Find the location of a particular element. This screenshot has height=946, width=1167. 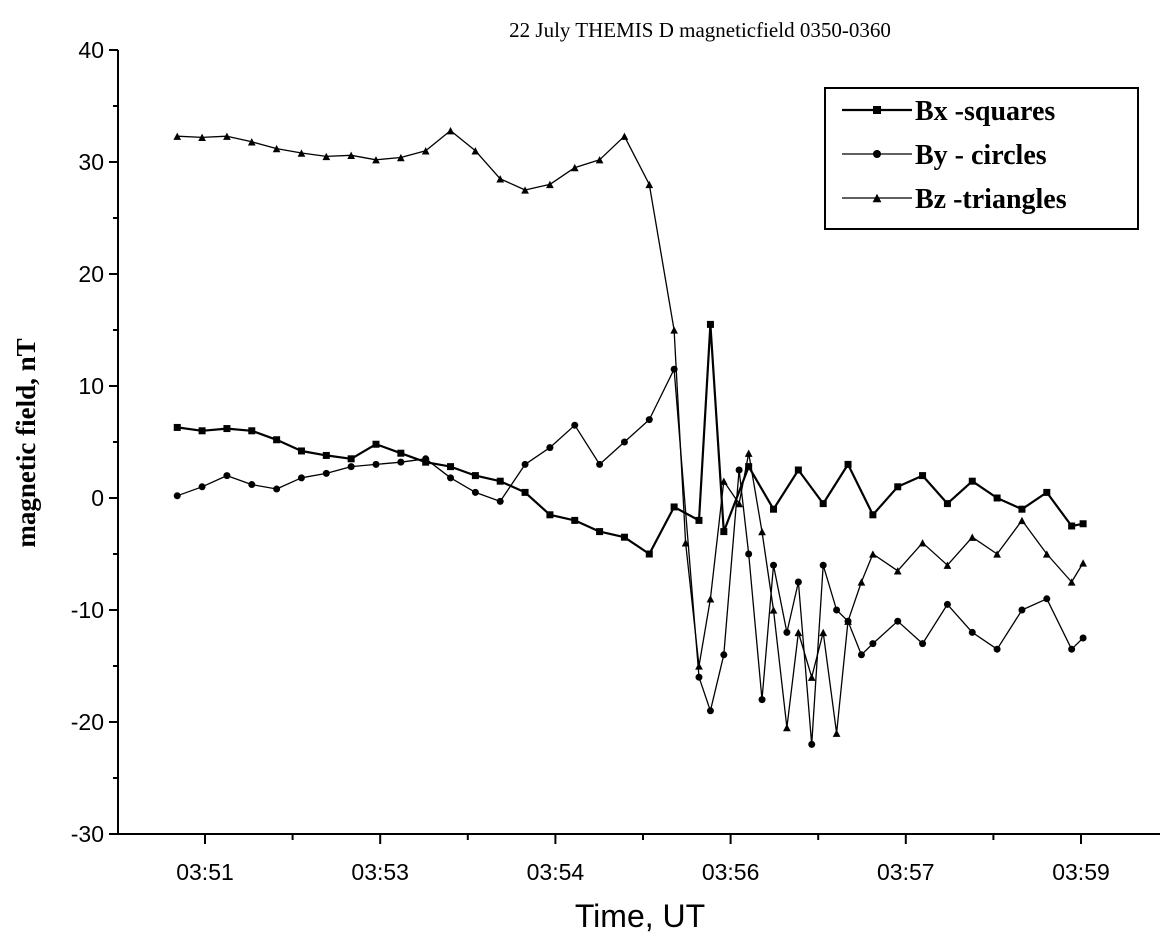

x-tick-label: 03:57 is located at coordinates (906, 872).